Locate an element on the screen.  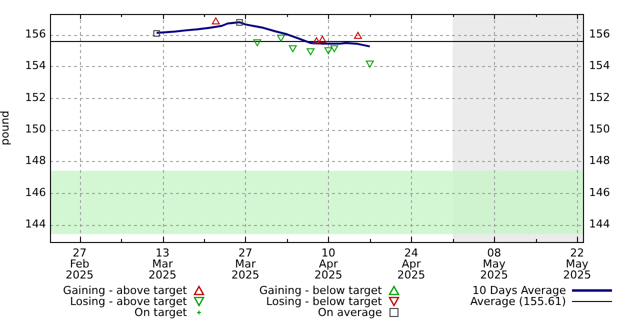
y2-tick-label: 144 is located at coordinates (599, 223).